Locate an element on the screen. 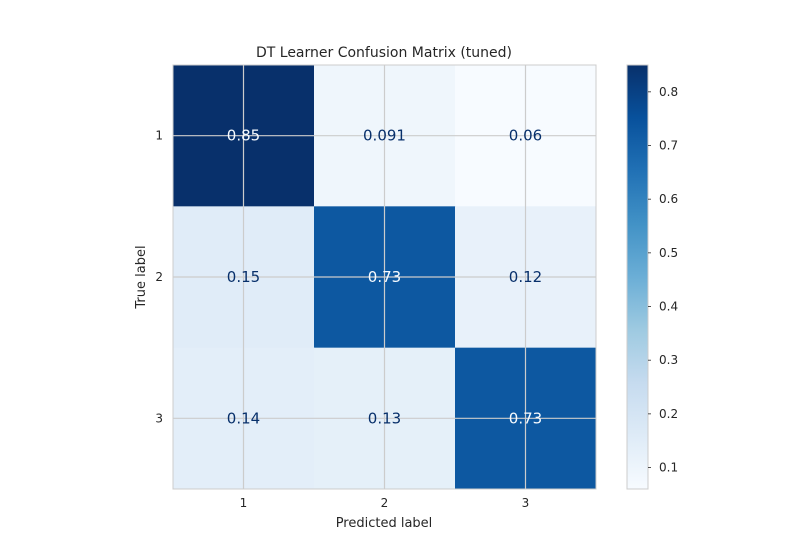  y-axis-label: True label is located at coordinates (141, 277).